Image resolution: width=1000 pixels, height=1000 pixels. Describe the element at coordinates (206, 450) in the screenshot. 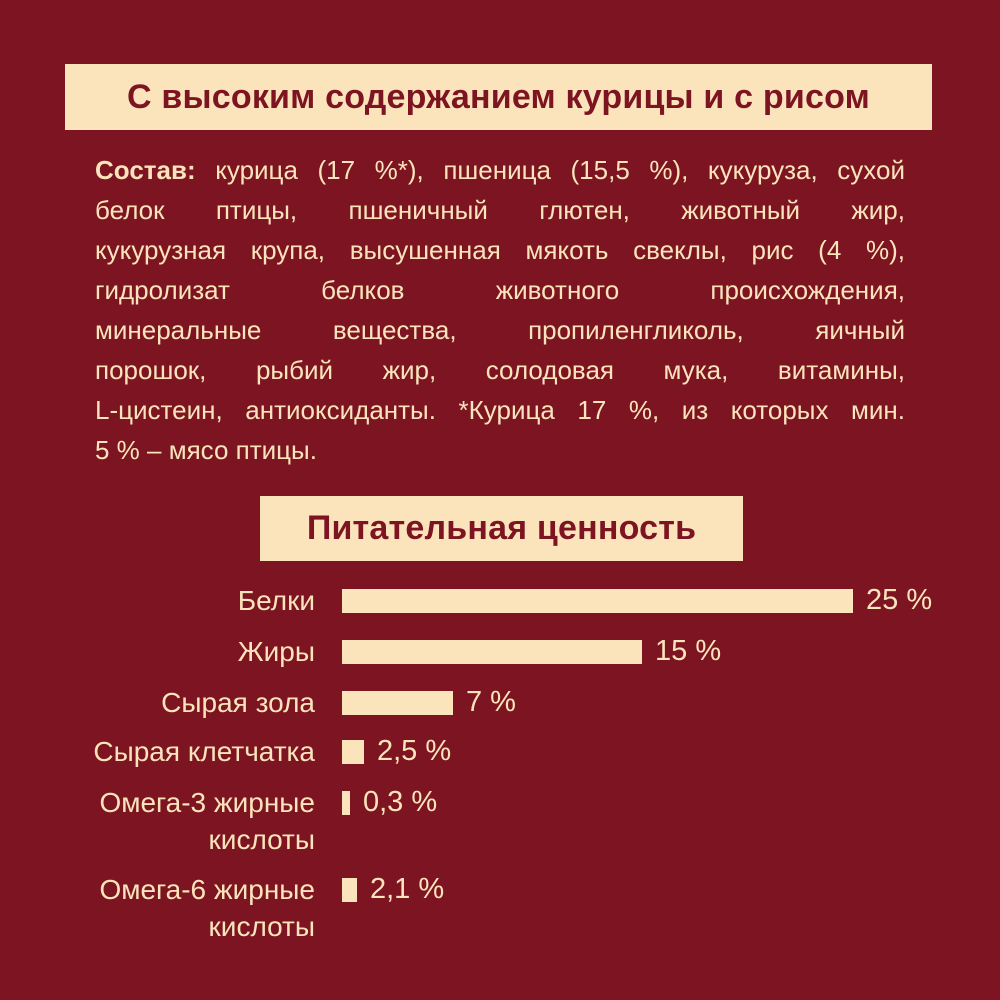

I see `composition-line: 5 % – мясо птицы.` at that location.